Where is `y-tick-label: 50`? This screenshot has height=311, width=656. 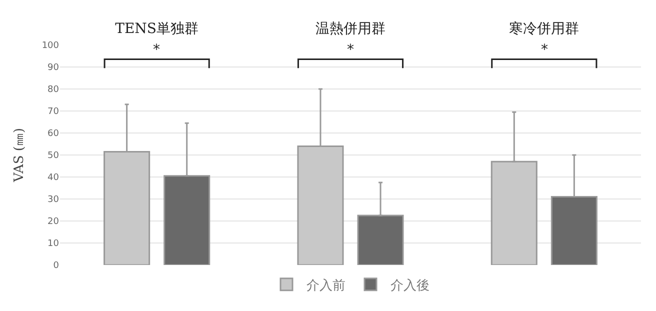 y-tick-label: 50 is located at coordinates (54, 156).